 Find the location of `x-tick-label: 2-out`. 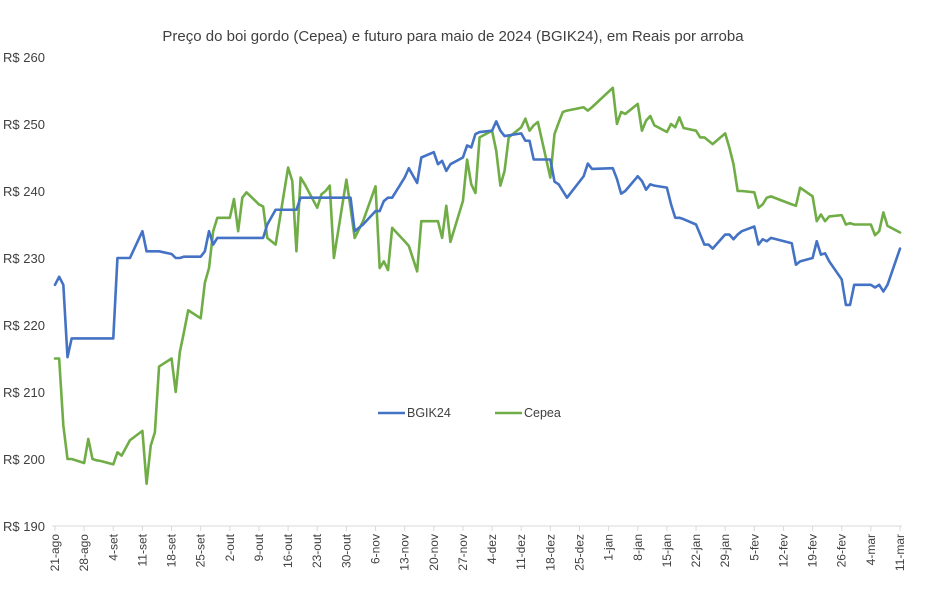

x-tick-label: 2-out is located at coordinates (230, 547).